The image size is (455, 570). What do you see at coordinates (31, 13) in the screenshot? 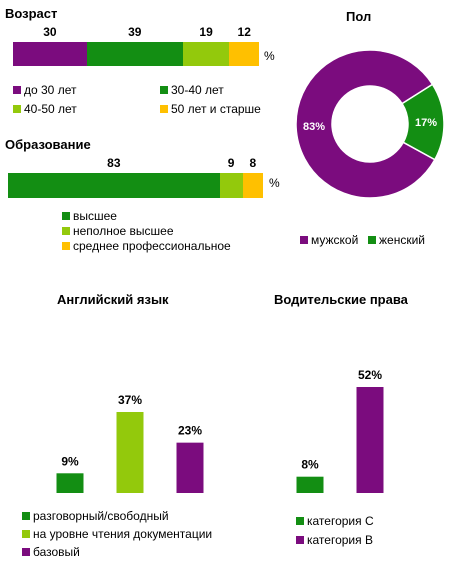
I see `age-chart-title: Возраст` at bounding box center [31, 13].